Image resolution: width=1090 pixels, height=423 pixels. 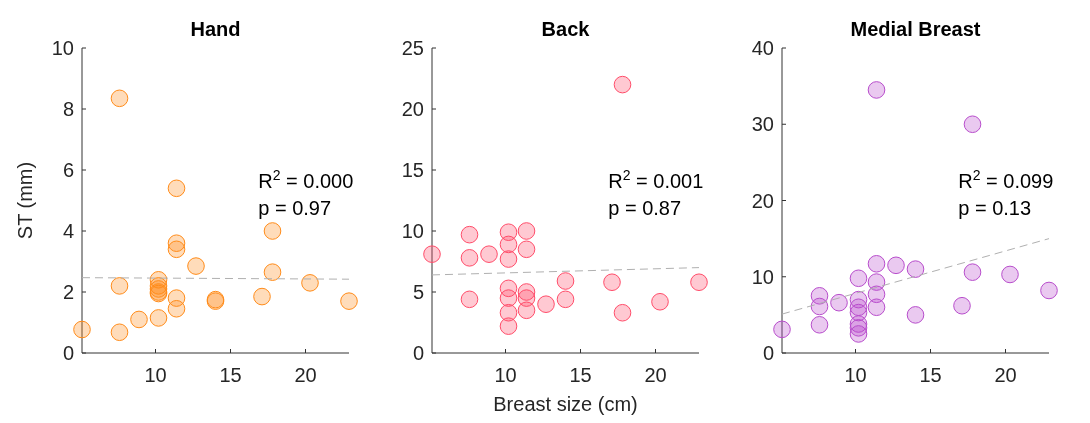 I want to click on annotation: p = 0.87, so click(x=645, y=208).